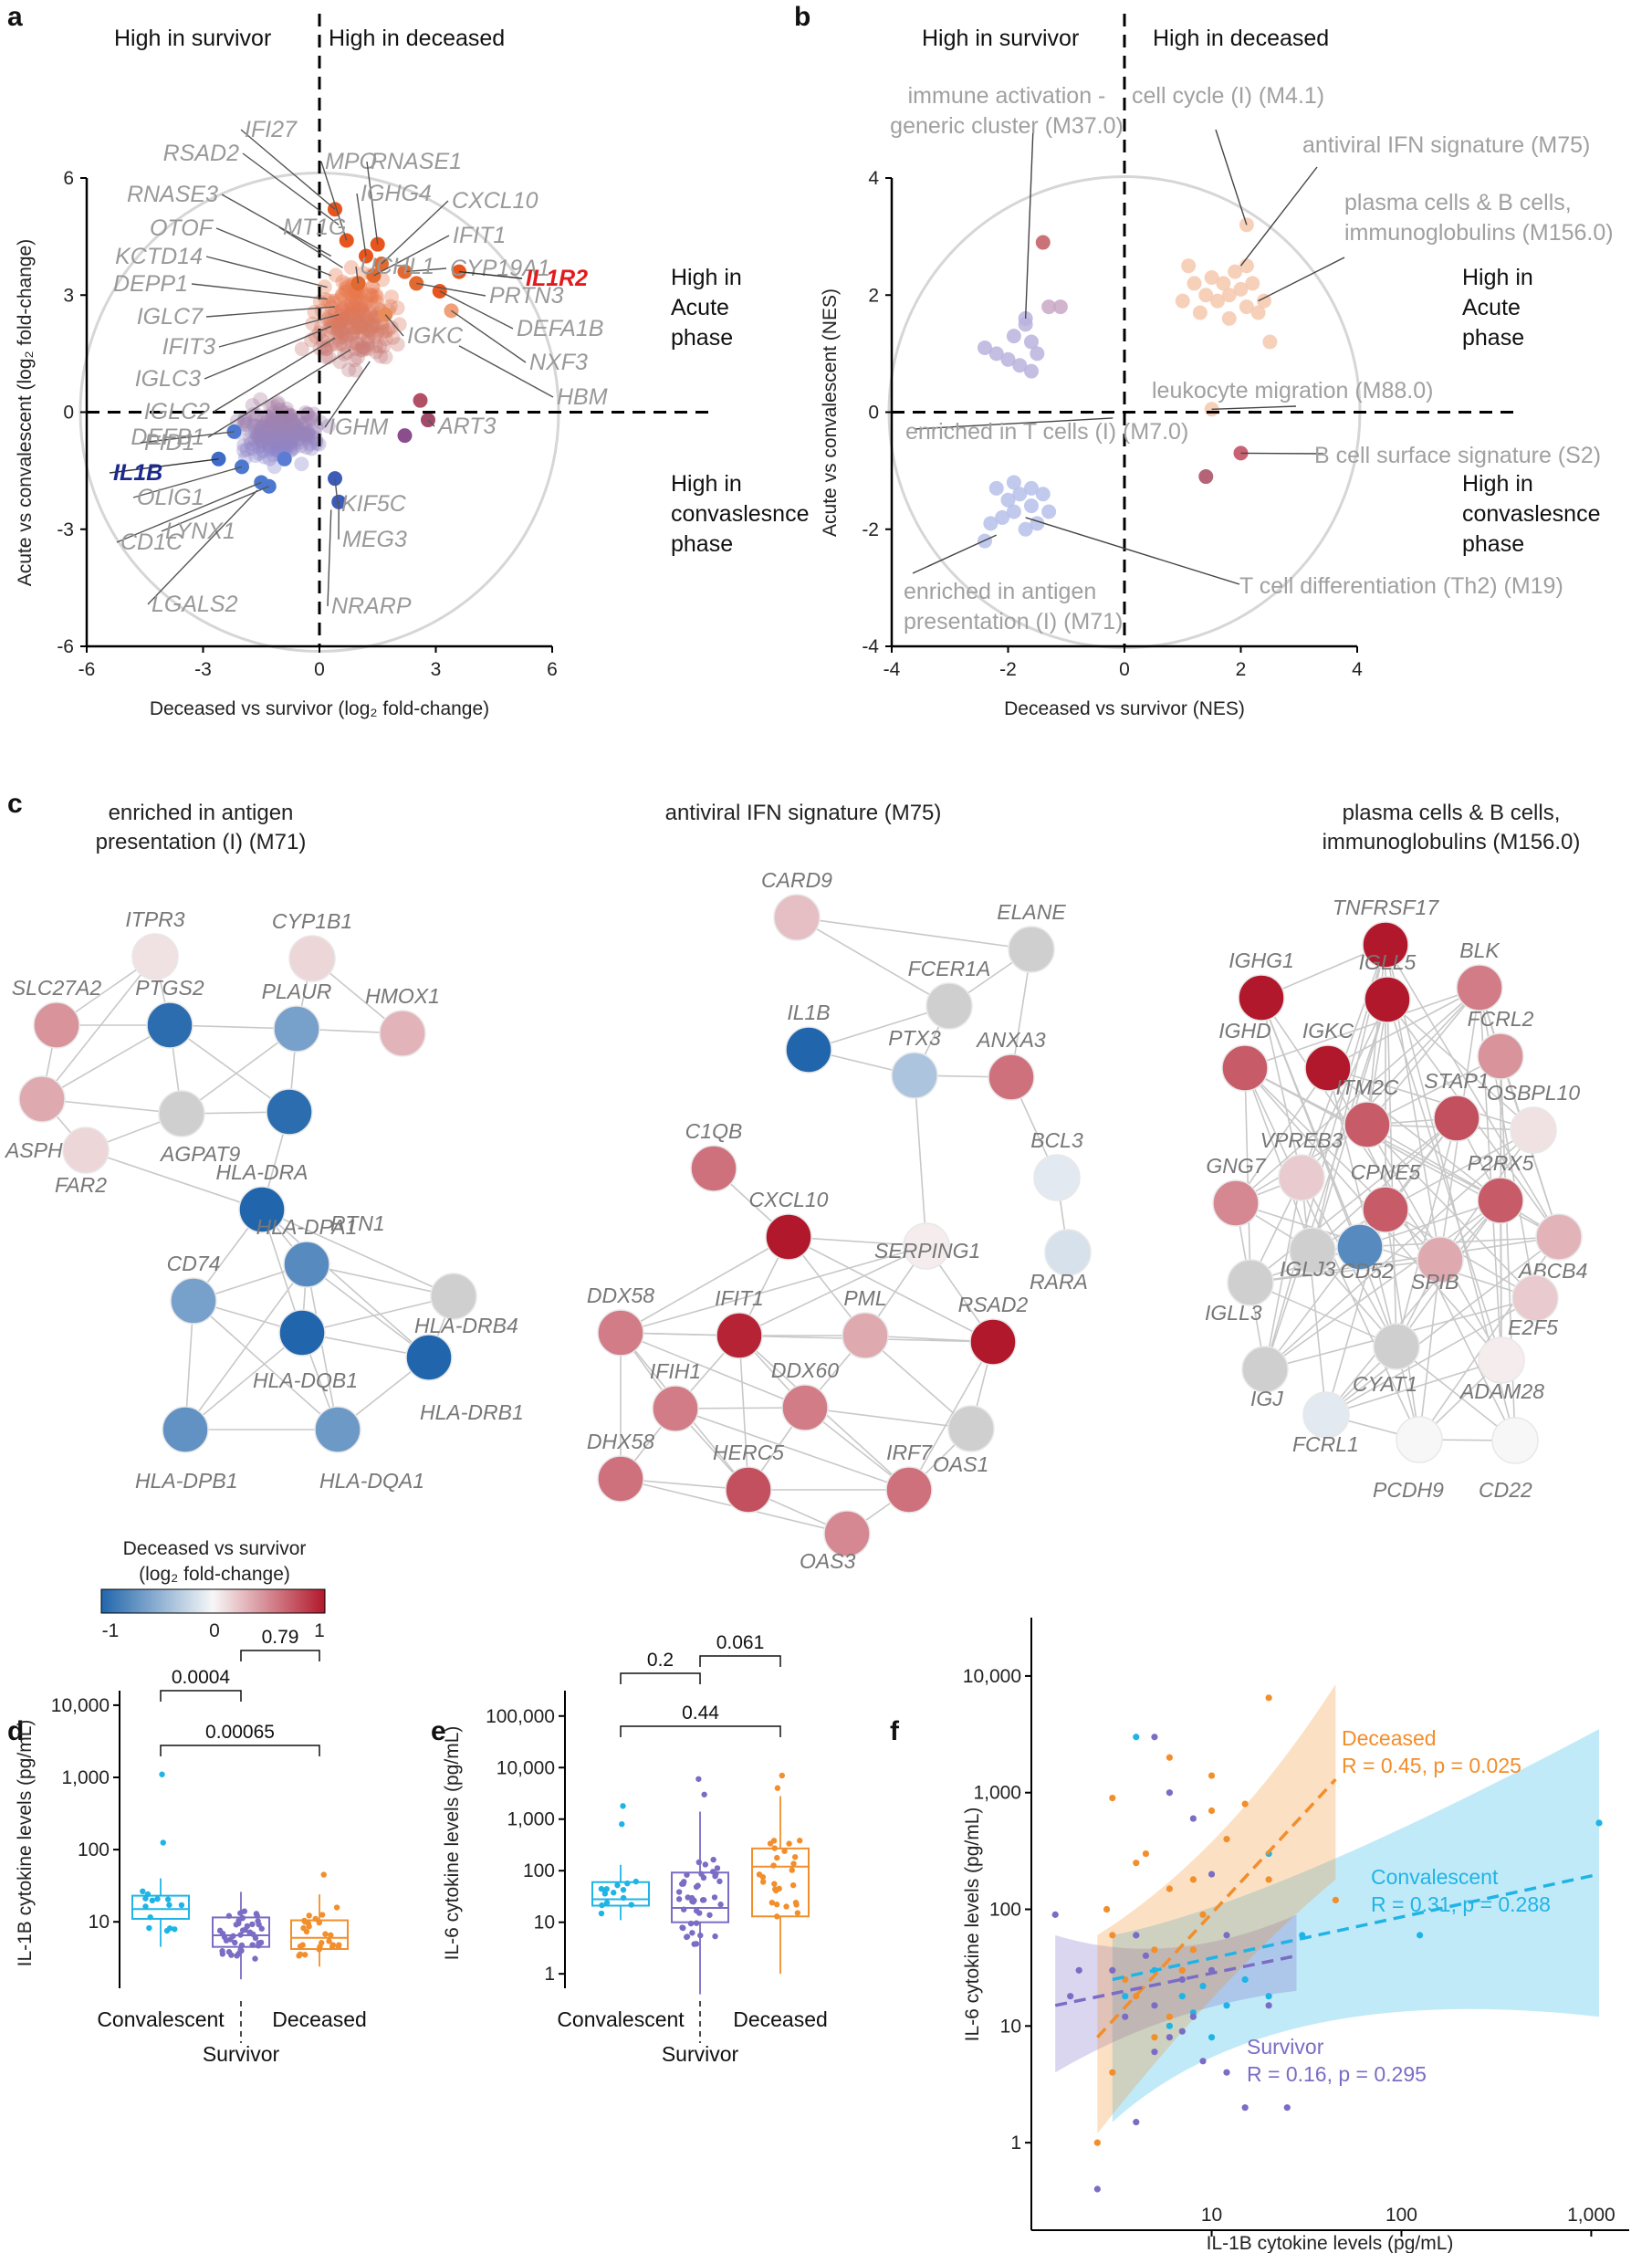 The width and height of the screenshot is (1652, 2253). What do you see at coordinates (675, 1371) in the screenshot?
I see `node-label: IFIH1` at bounding box center [675, 1371].